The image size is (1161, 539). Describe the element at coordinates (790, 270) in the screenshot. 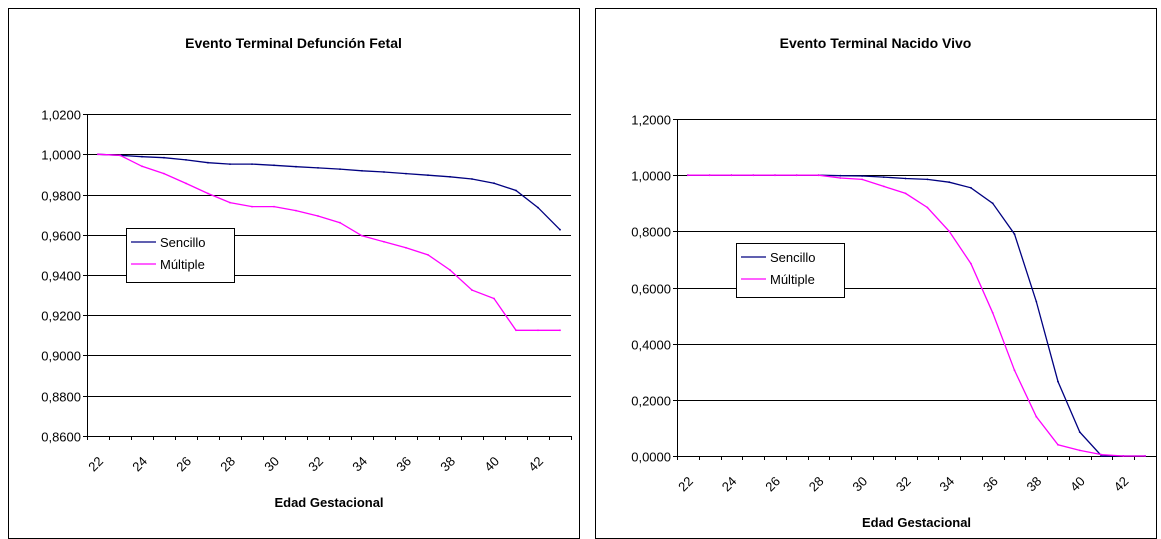

I see `legend-box` at that location.